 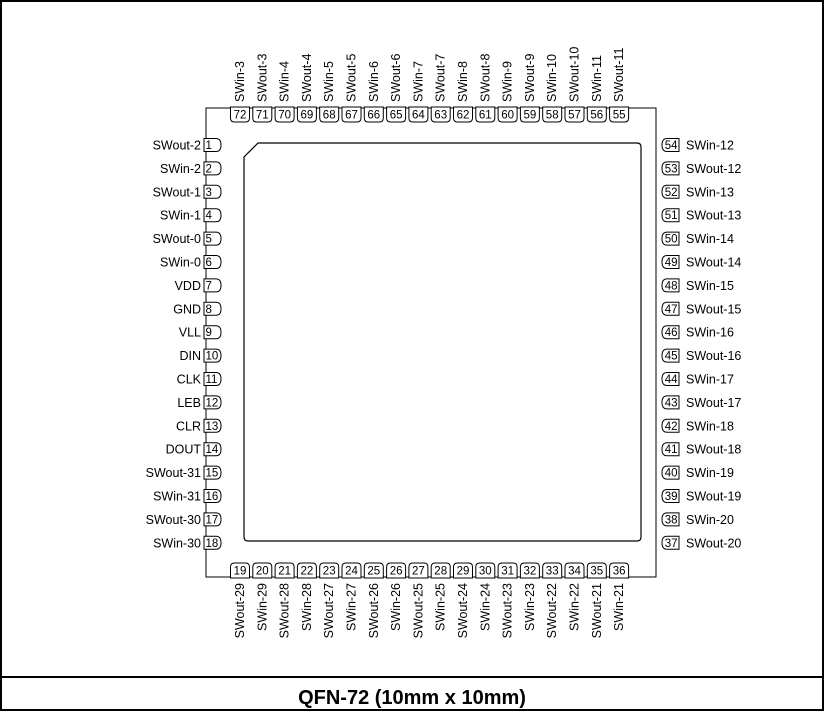 What do you see at coordinates (285, 81) in the screenshot?
I see `pin-label: SWin-4` at bounding box center [285, 81].